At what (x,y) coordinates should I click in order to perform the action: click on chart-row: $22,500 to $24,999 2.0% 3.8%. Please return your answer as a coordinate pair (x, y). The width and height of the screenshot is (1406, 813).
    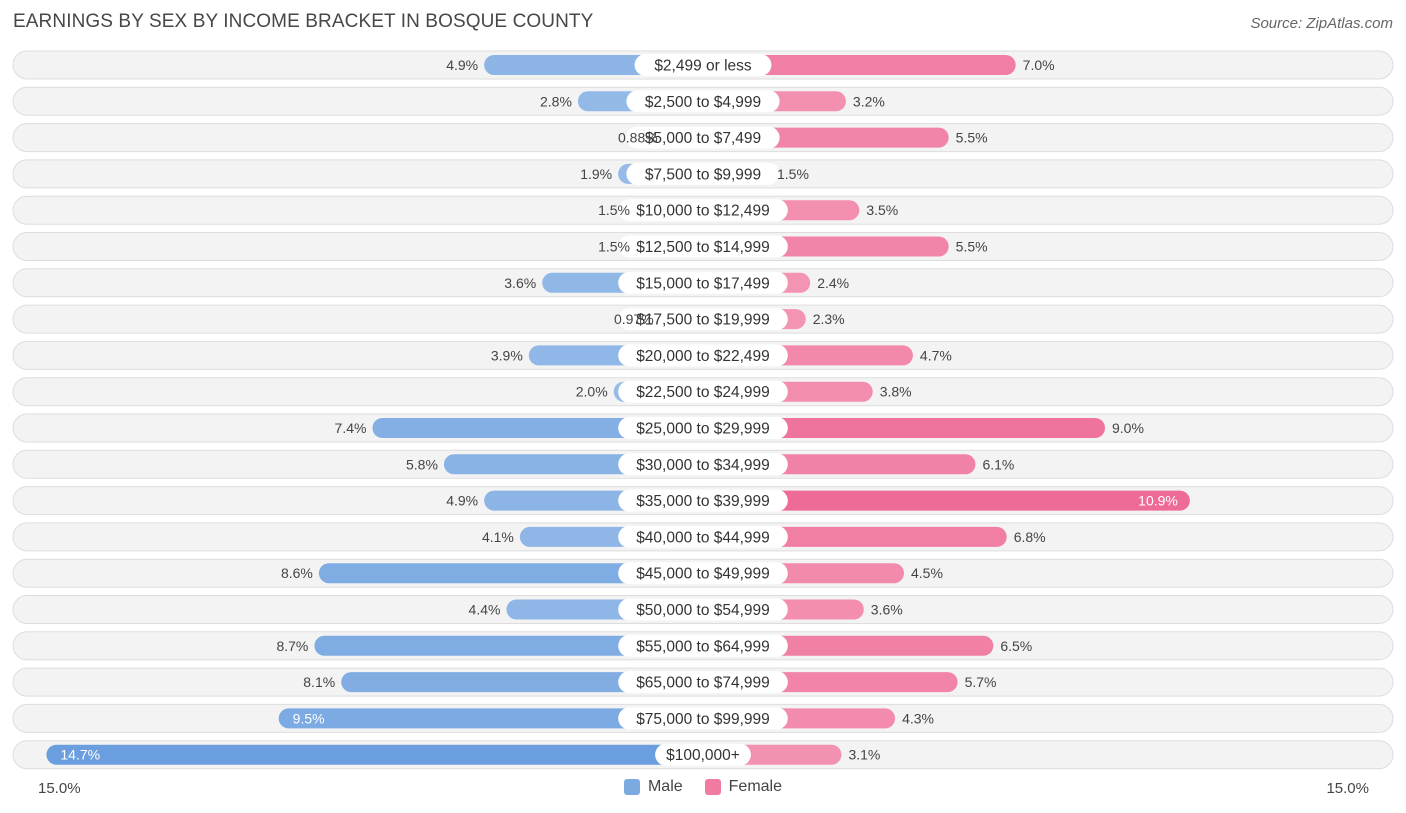
    Looking at the image, I should click on (703, 392).